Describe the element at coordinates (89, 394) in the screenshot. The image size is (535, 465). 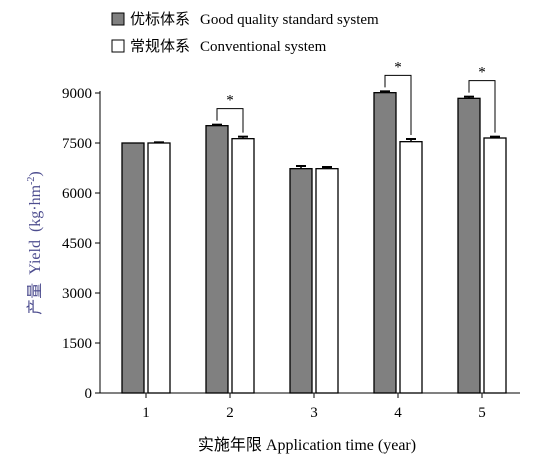
I see `y-tick-label: 0` at that location.